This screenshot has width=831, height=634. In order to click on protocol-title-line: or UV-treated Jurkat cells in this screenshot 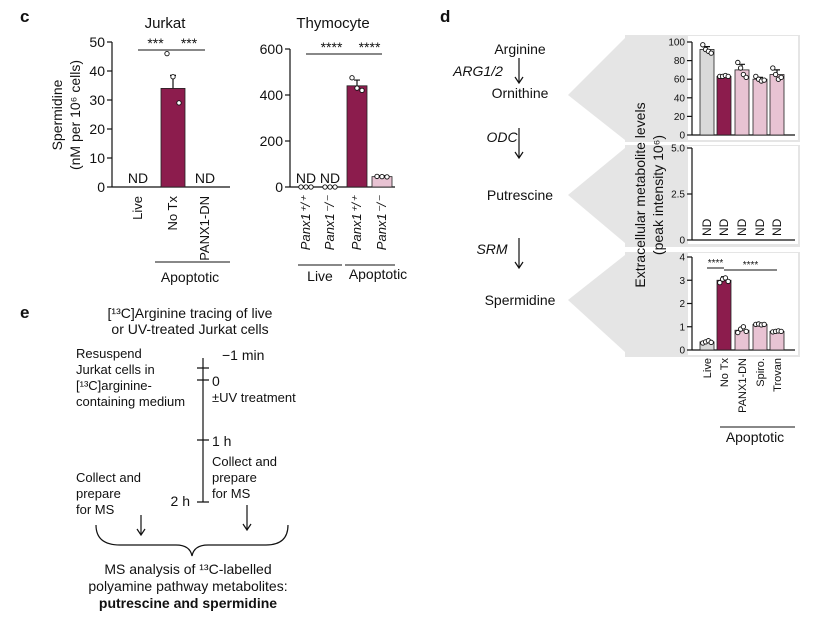, I will do `click(189, 329)`.